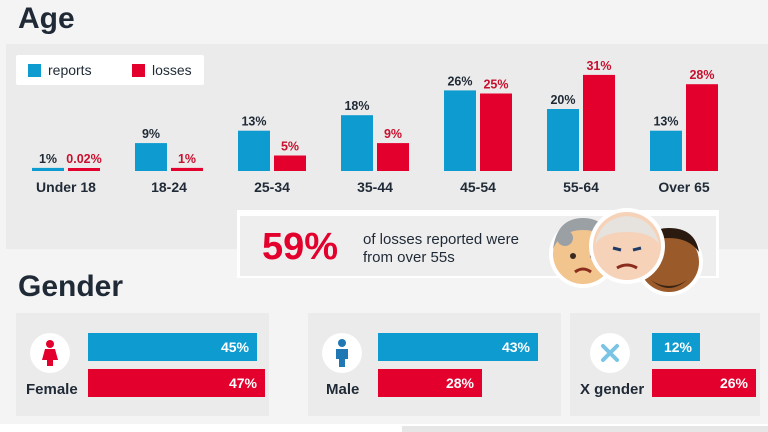  Describe the element at coordinates (83, 159) in the screenshot. I see `bar-label-losses-0: 0.02%` at that location.